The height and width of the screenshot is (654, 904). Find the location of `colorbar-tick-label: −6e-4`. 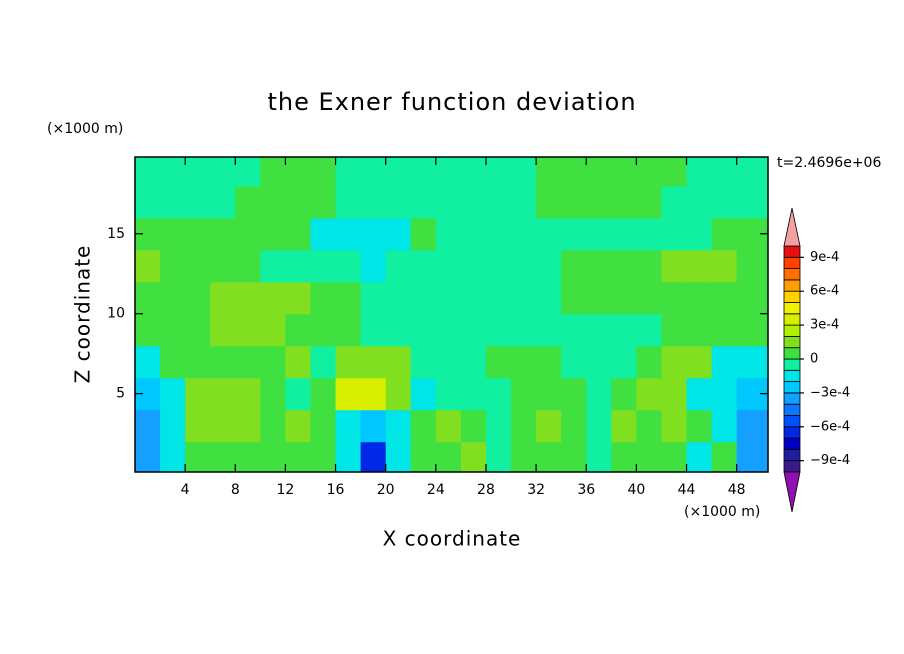

colorbar-tick-label: −6e-4 is located at coordinates (830, 426).